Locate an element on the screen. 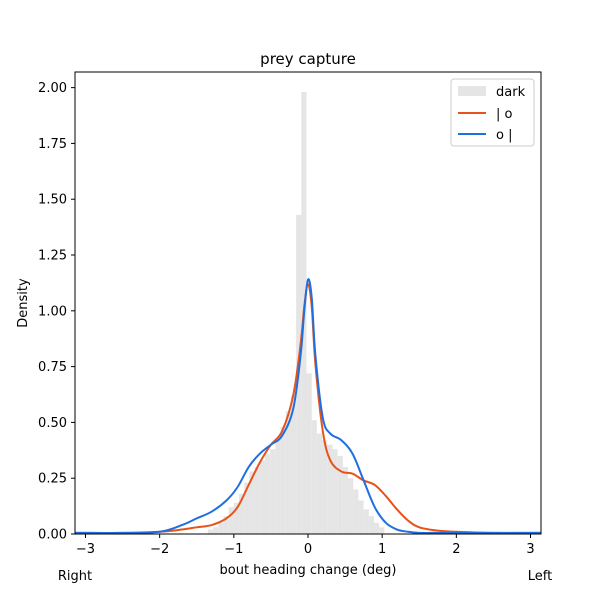 Image resolution: width=600 pixels, height=600 pixels. x-tick-label: 0 is located at coordinates (308, 549).